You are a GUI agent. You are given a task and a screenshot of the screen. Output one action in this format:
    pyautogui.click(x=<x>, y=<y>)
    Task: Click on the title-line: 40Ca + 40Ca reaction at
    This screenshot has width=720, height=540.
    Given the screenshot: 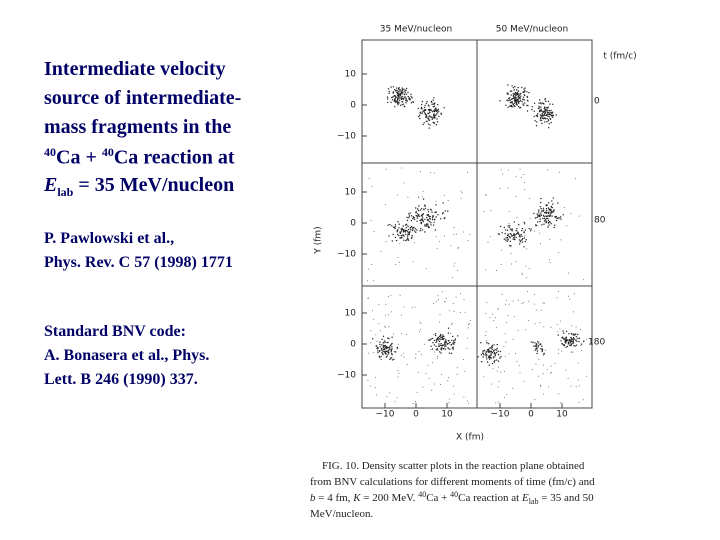 What is the action you would take?
    pyautogui.click(x=139, y=157)
    